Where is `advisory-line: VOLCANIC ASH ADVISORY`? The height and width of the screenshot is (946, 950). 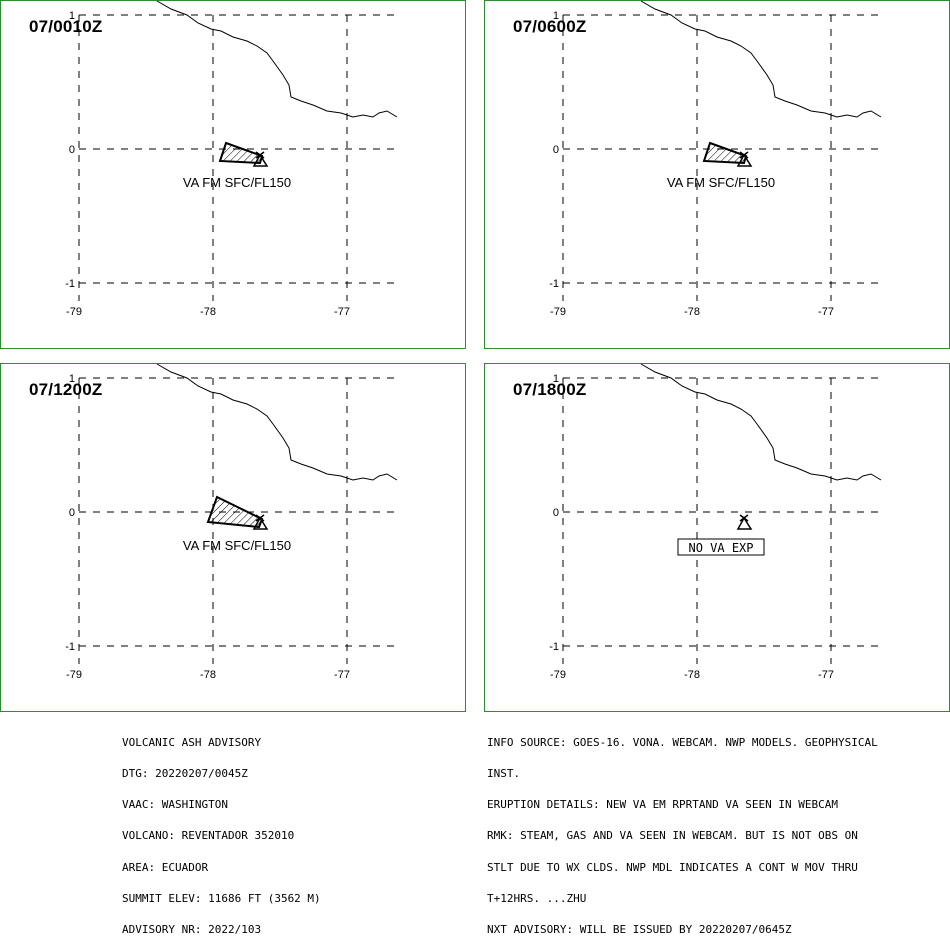
advisory-line: VOLCANIC ASH ADVISORY is located at coordinates (192, 742).